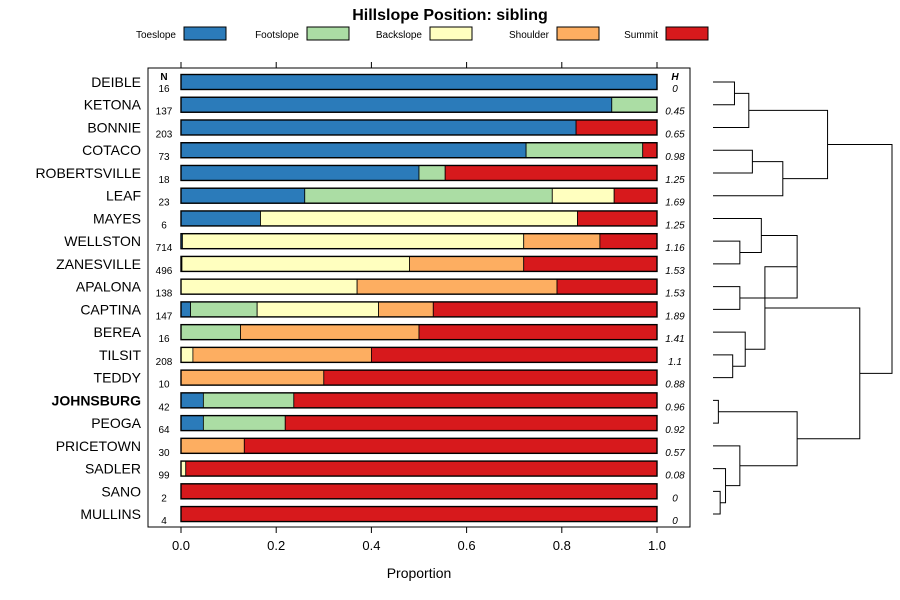  What do you see at coordinates (475, 400) in the screenshot?
I see `bar-segment-johnsburg-summit` at bounding box center [475, 400].